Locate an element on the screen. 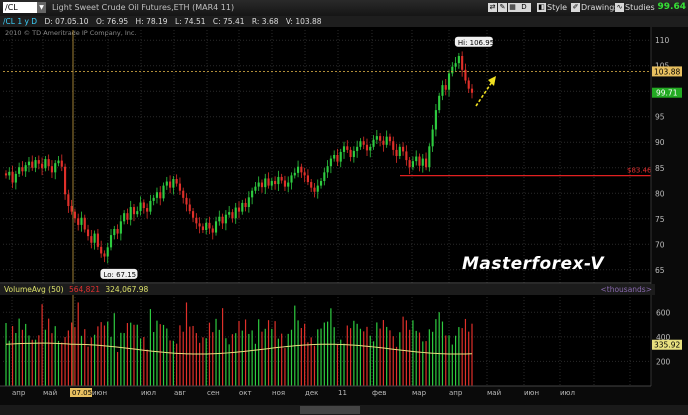  studies-label: Studies is located at coordinates (640, 7).